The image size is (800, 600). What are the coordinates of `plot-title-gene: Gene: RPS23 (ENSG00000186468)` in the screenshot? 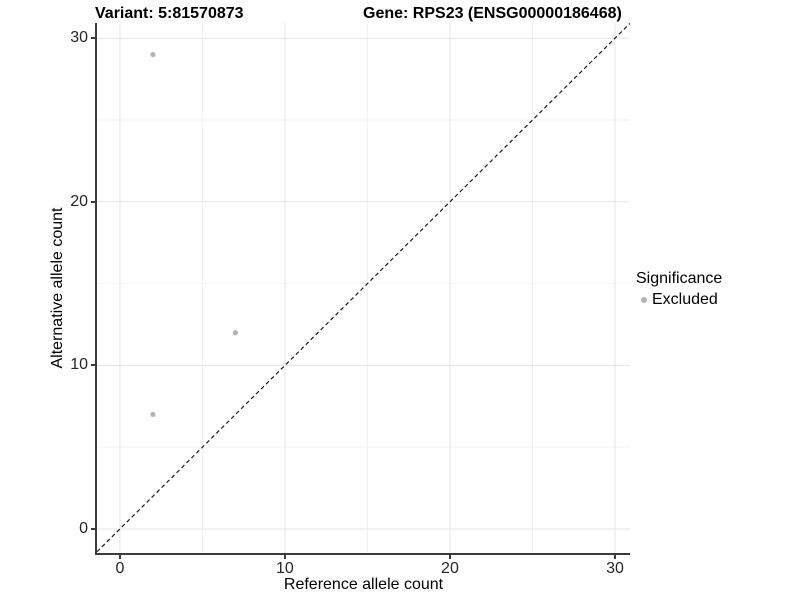 It's located at (492, 13).